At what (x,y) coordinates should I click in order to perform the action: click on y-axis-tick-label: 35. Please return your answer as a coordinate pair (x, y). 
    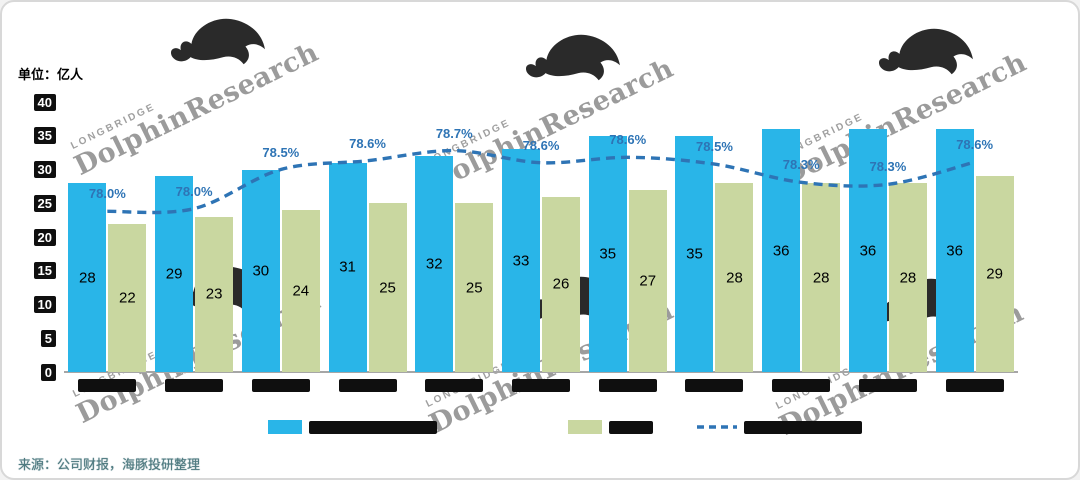
    Looking at the image, I should click on (44, 136).